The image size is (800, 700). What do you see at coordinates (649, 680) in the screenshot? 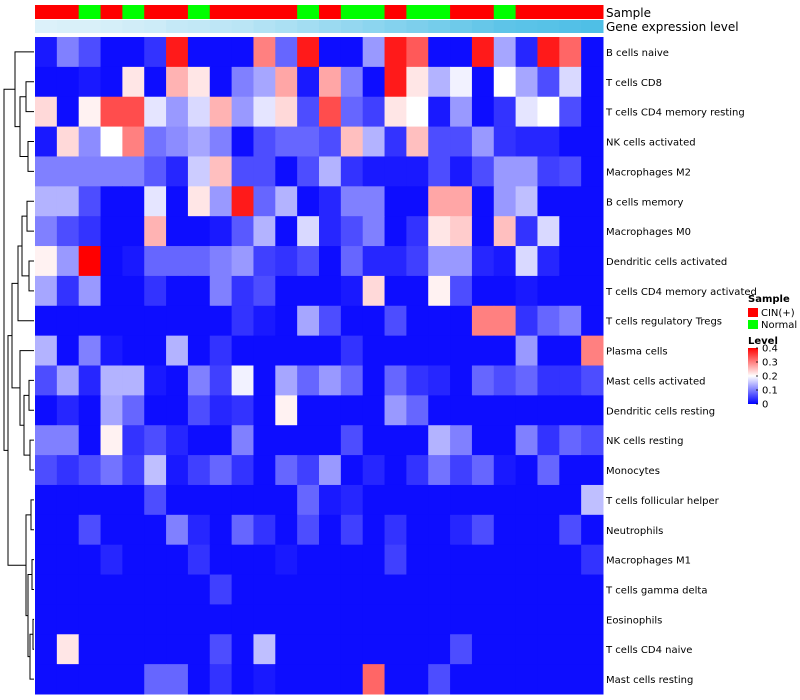
I see `row-label: Mast cells resting` at bounding box center [649, 680].